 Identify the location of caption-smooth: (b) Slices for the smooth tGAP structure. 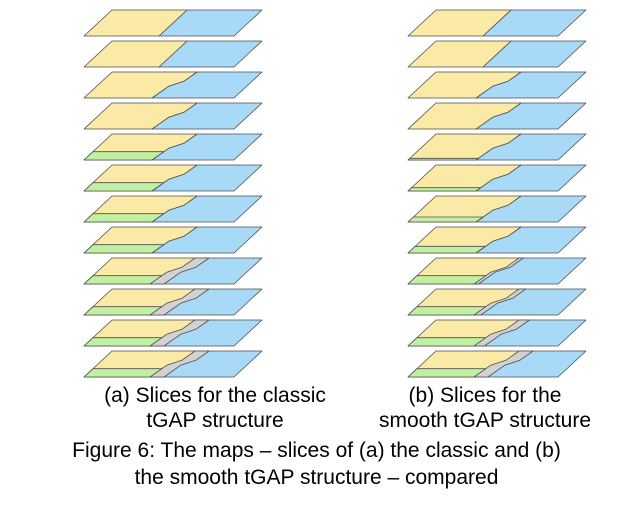
(485, 408).